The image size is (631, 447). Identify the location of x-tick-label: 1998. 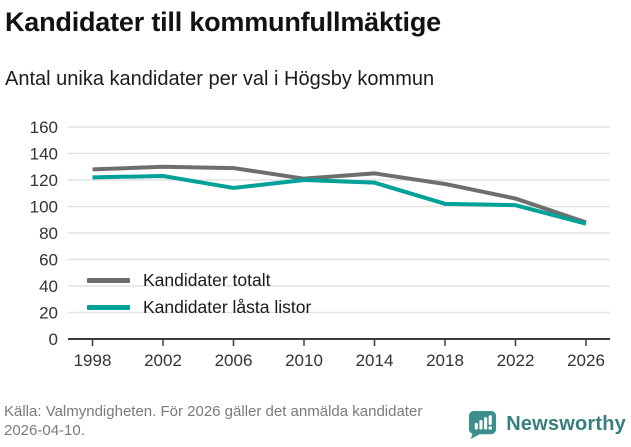
(93, 360).